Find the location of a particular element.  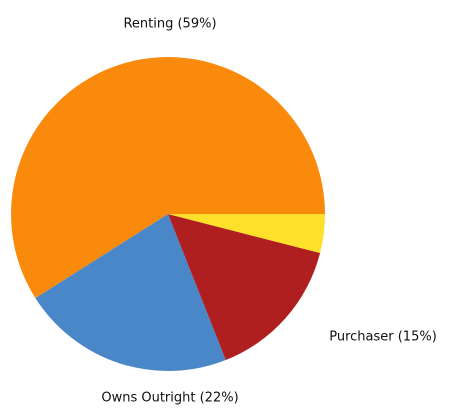

slice-label: Owns Outright (22%) is located at coordinates (169, 398).